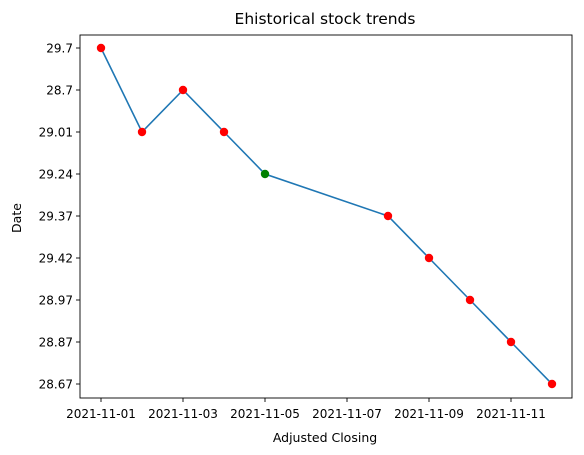 The width and height of the screenshot is (584, 455). Describe the element at coordinates (325, 437) in the screenshot. I see `x-axis-label: Adjusted Closing` at that location.